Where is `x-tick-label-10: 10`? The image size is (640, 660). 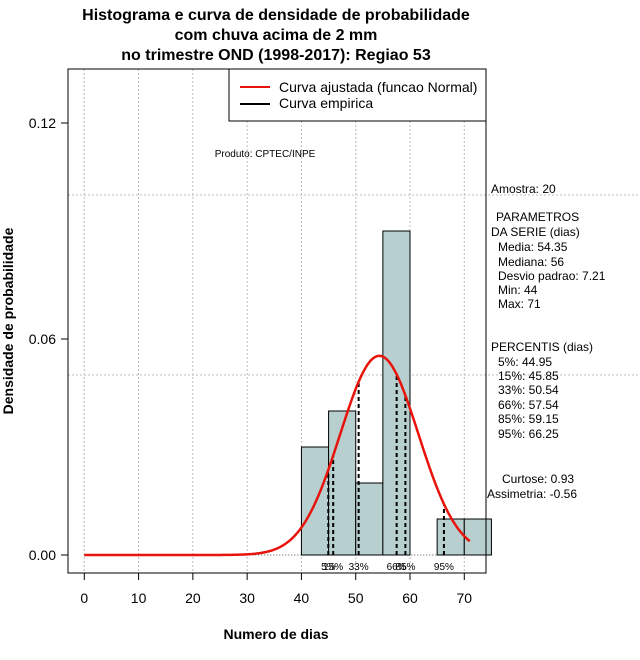 x-tick-label-10: 10 is located at coordinates (139, 598).